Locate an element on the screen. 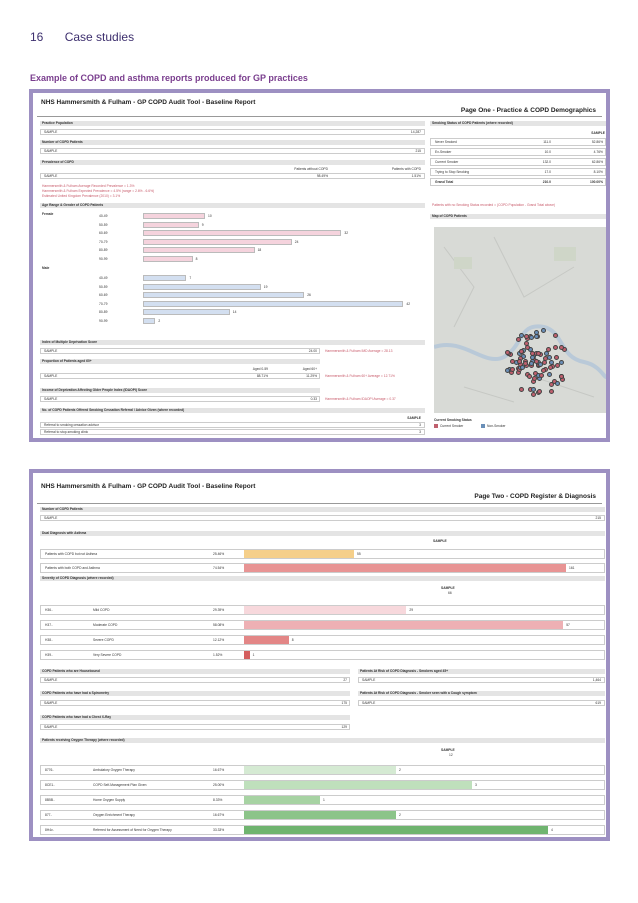 Image resolution: width=638 pixels, height=903 pixels. risk-cough-row is located at coordinates (481, 703).